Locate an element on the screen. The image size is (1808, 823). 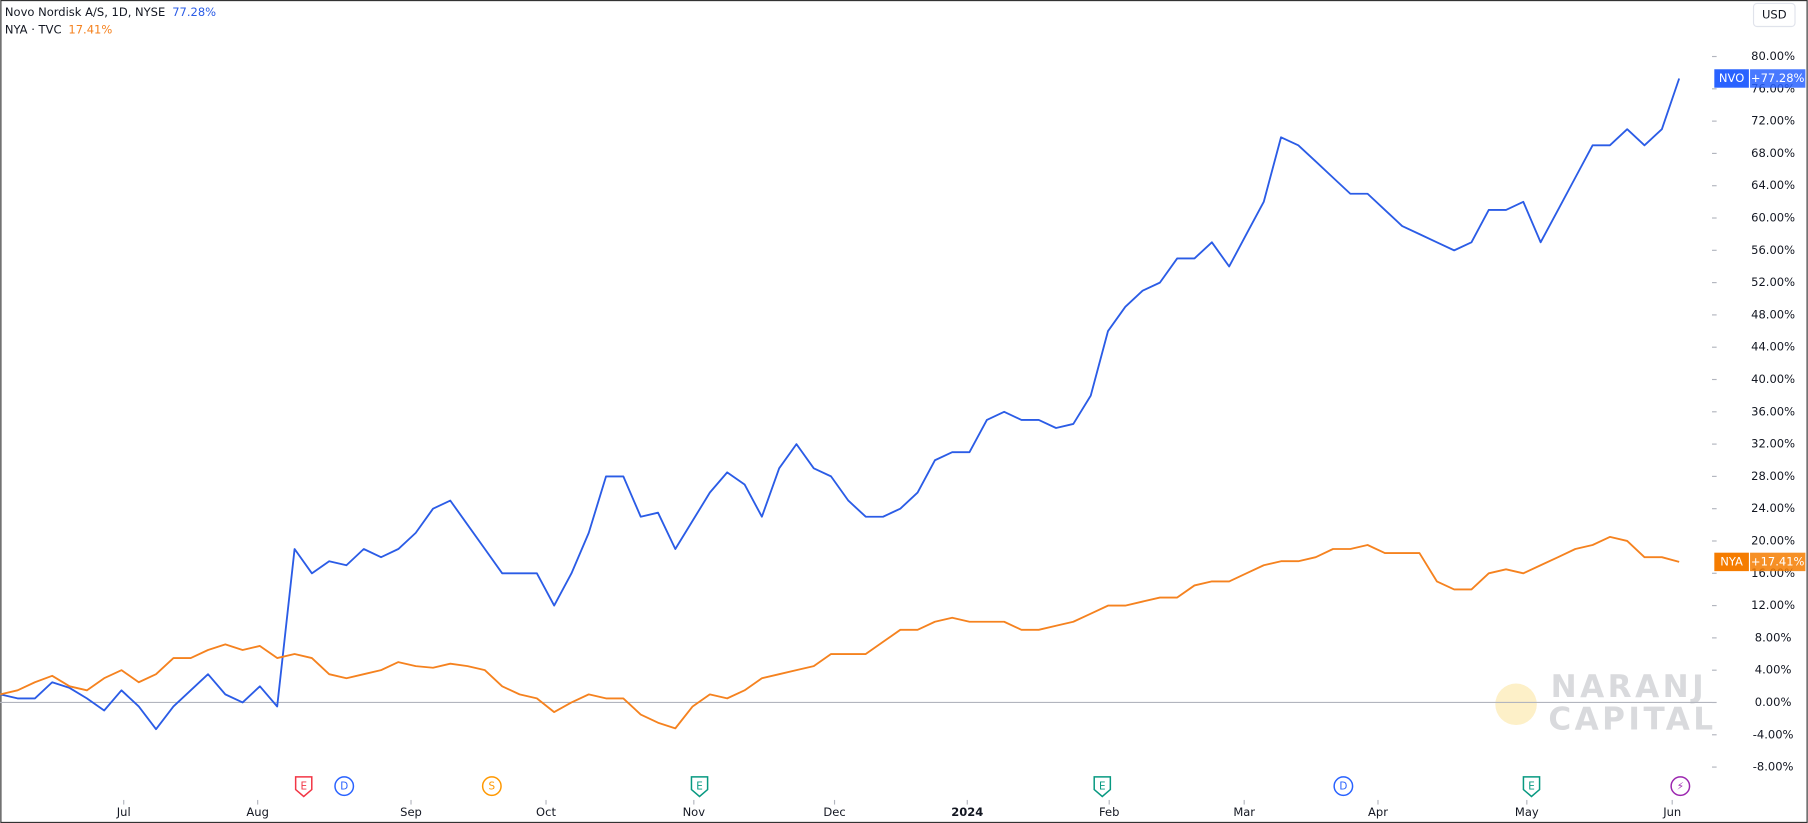
watermark: CAPITAL is located at coordinates (1632, 719).